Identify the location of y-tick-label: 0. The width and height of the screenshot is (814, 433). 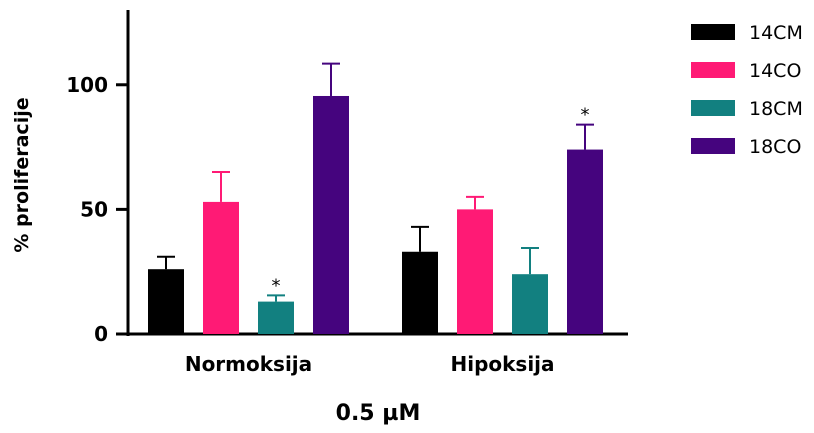
(101, 334).